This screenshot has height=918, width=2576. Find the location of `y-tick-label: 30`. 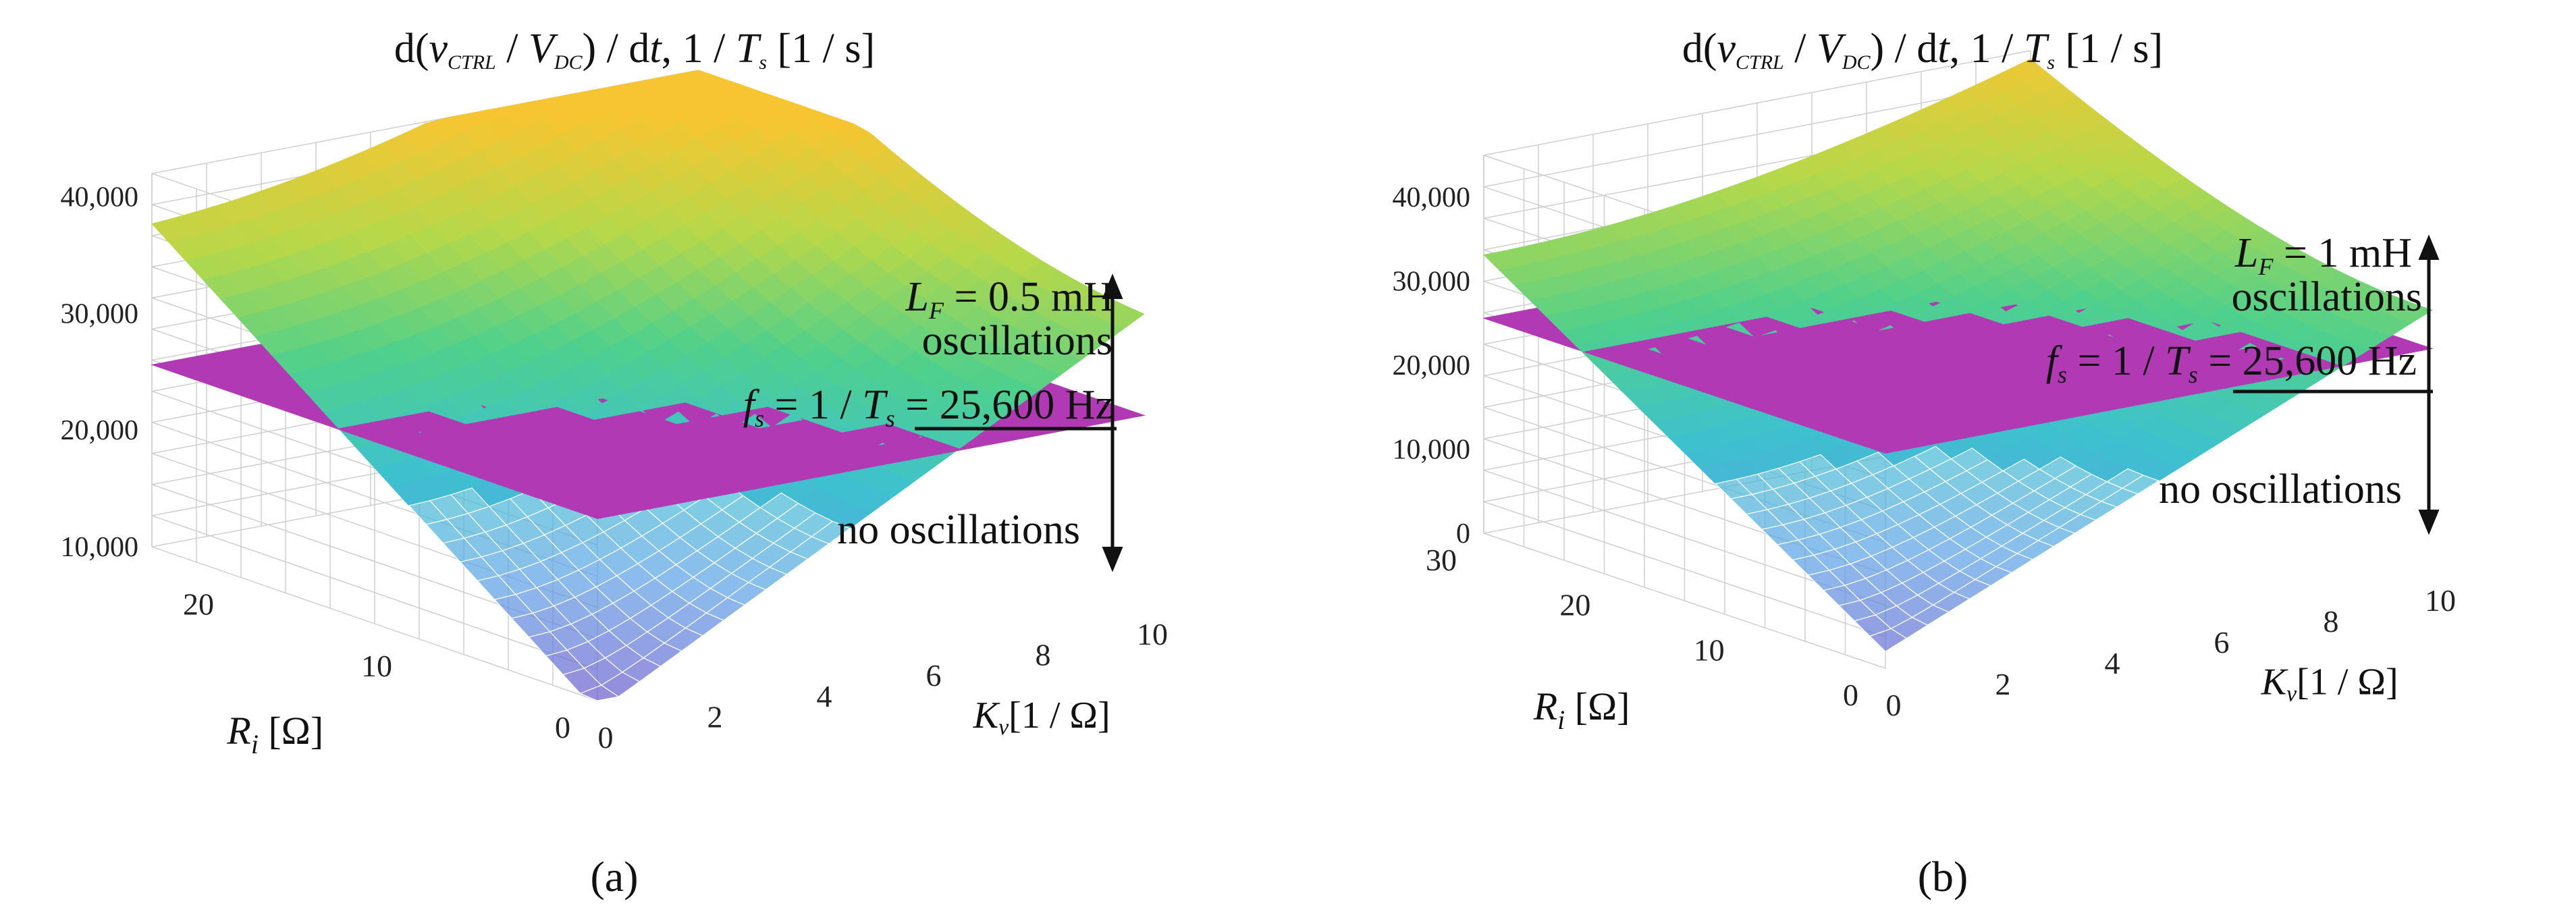

y-tick-label: 30 is located at coordinates (1441, 560).